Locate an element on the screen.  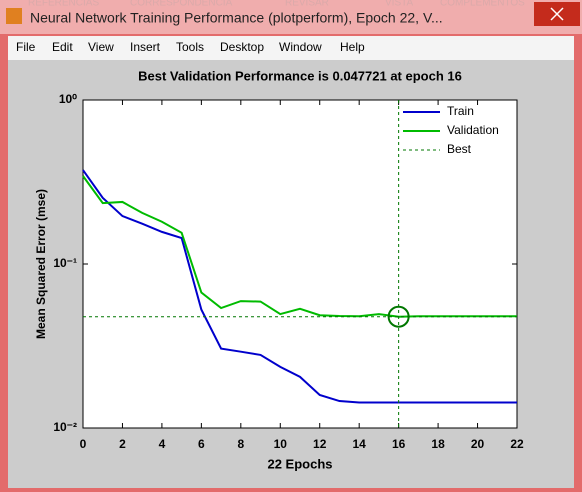
menu-item: Help is located at coordinates (352, 47).